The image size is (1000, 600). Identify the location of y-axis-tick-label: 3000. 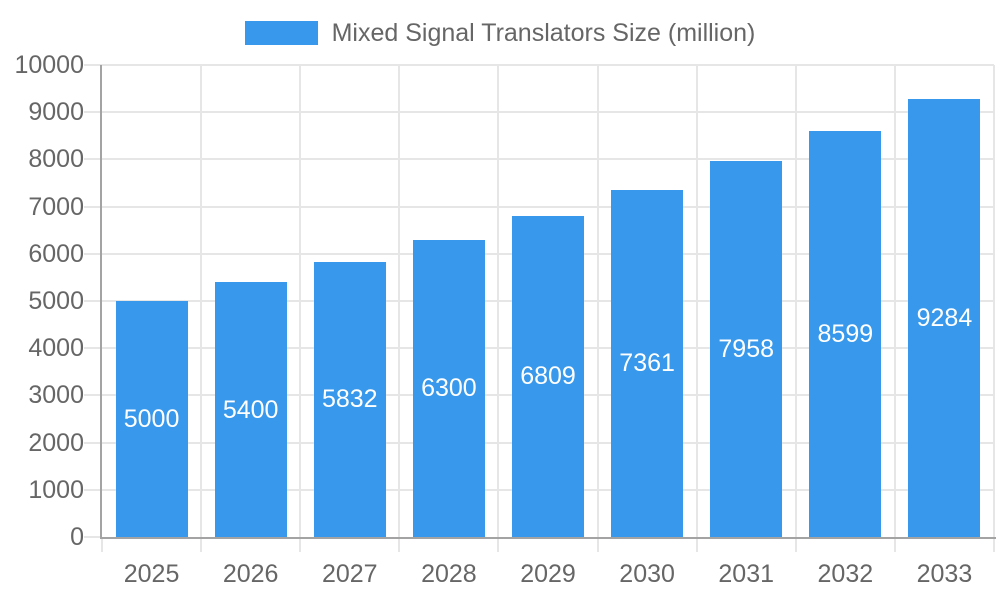
(56, 395).